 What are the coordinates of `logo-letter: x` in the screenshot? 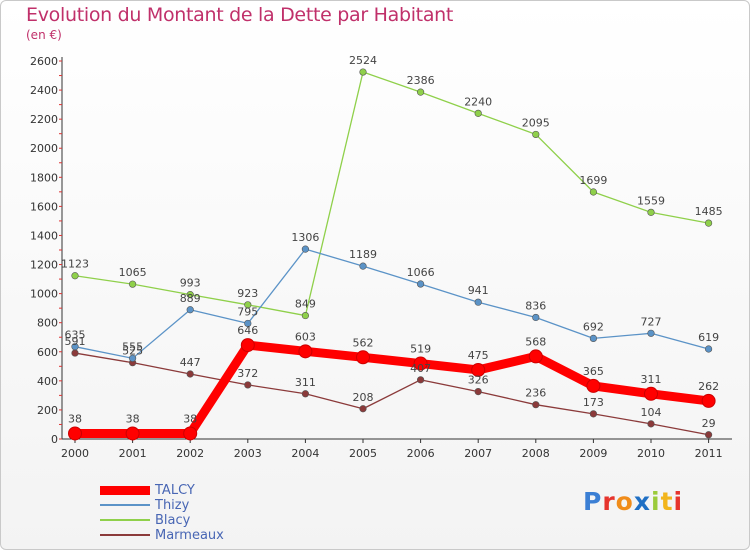 It's located at (642, 501).